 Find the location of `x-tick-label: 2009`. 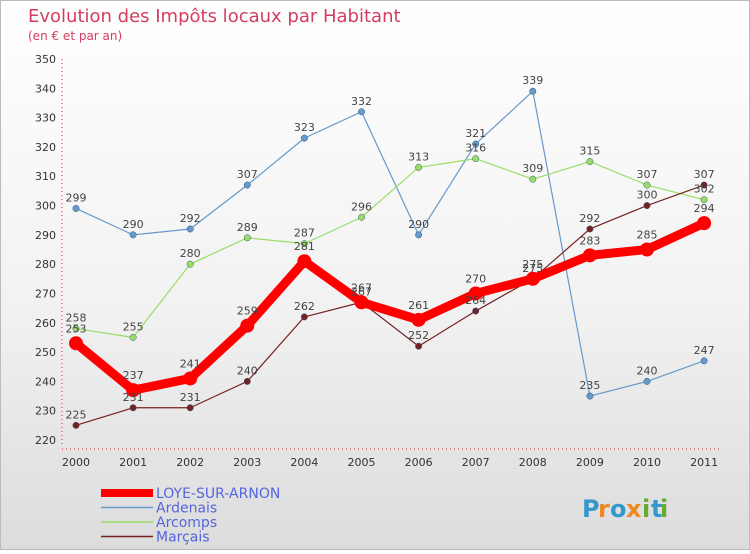

x-tick-label: 2009 is located at coordinates (590, 462).